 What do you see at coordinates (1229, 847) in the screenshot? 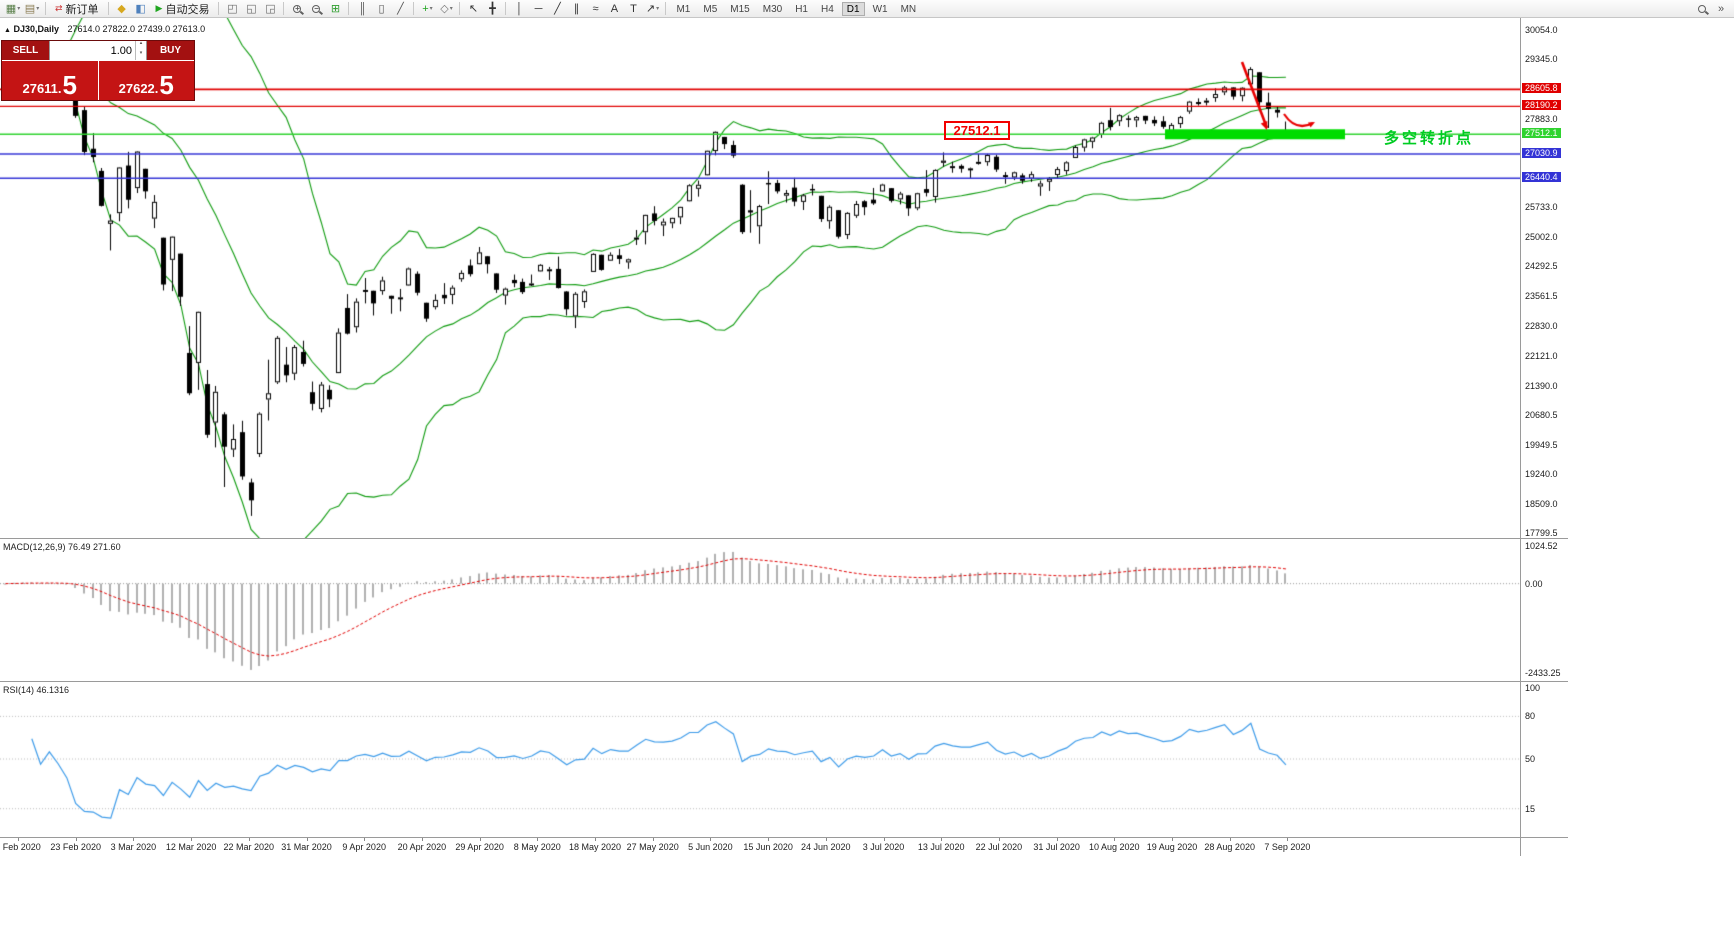
I see `date-label: 28 Aug 2020` at bounding box center [1229, 847].